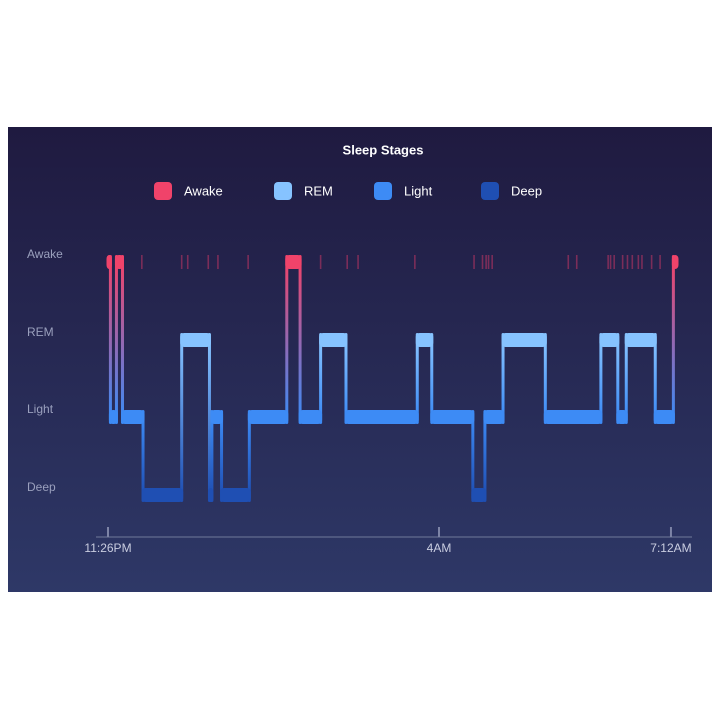  Describe the element at coordinates (107, 548) in the screenshot. I see `x-tick-label: 11:26PM` at that location.